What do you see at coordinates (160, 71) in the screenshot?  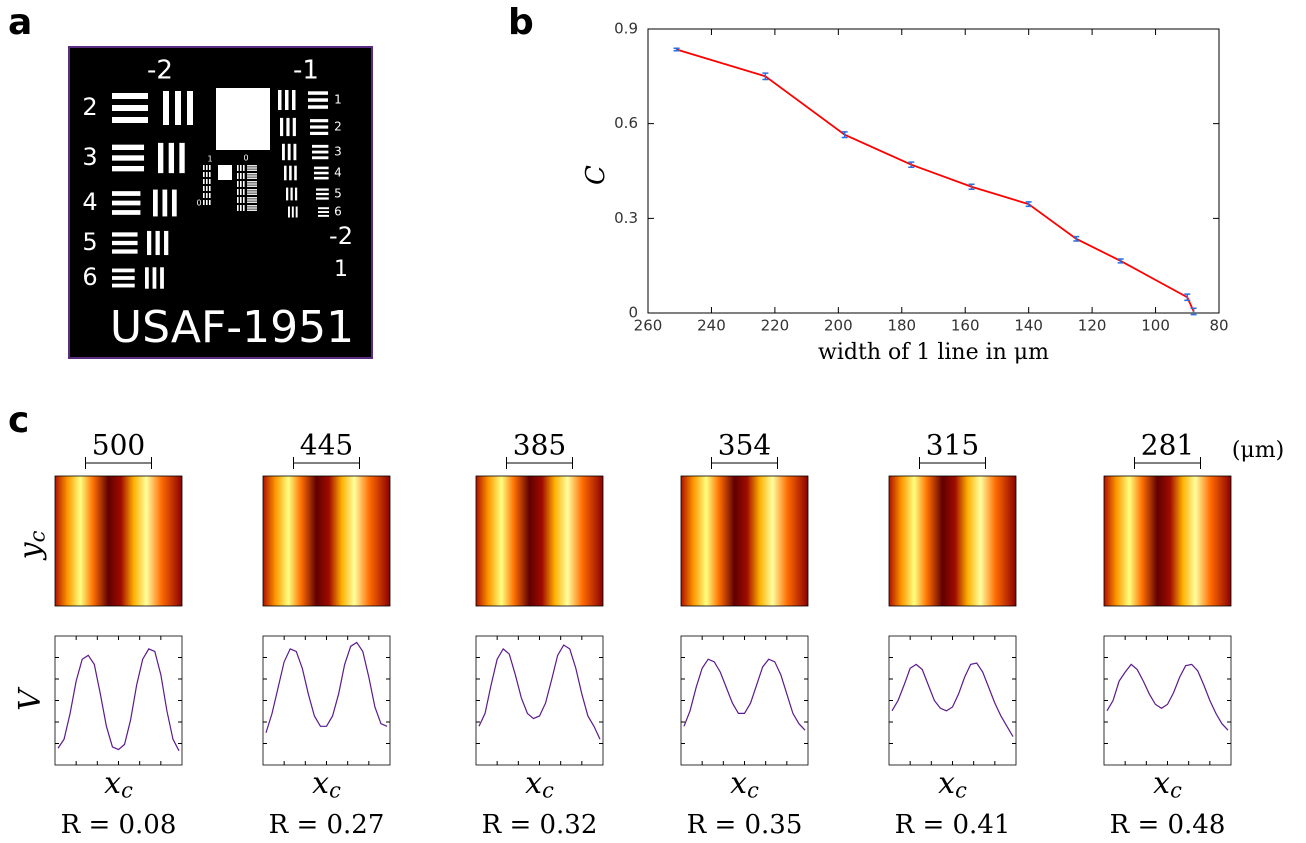 I see `group-label: -2` at bounding box center [160, 71].